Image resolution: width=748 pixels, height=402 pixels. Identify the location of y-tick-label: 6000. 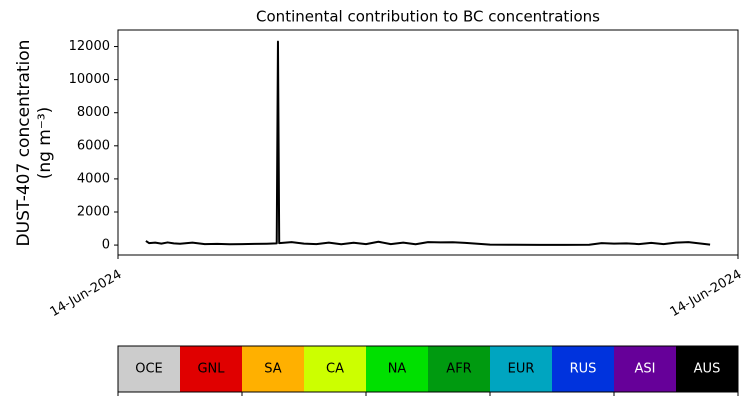
(93, 145).